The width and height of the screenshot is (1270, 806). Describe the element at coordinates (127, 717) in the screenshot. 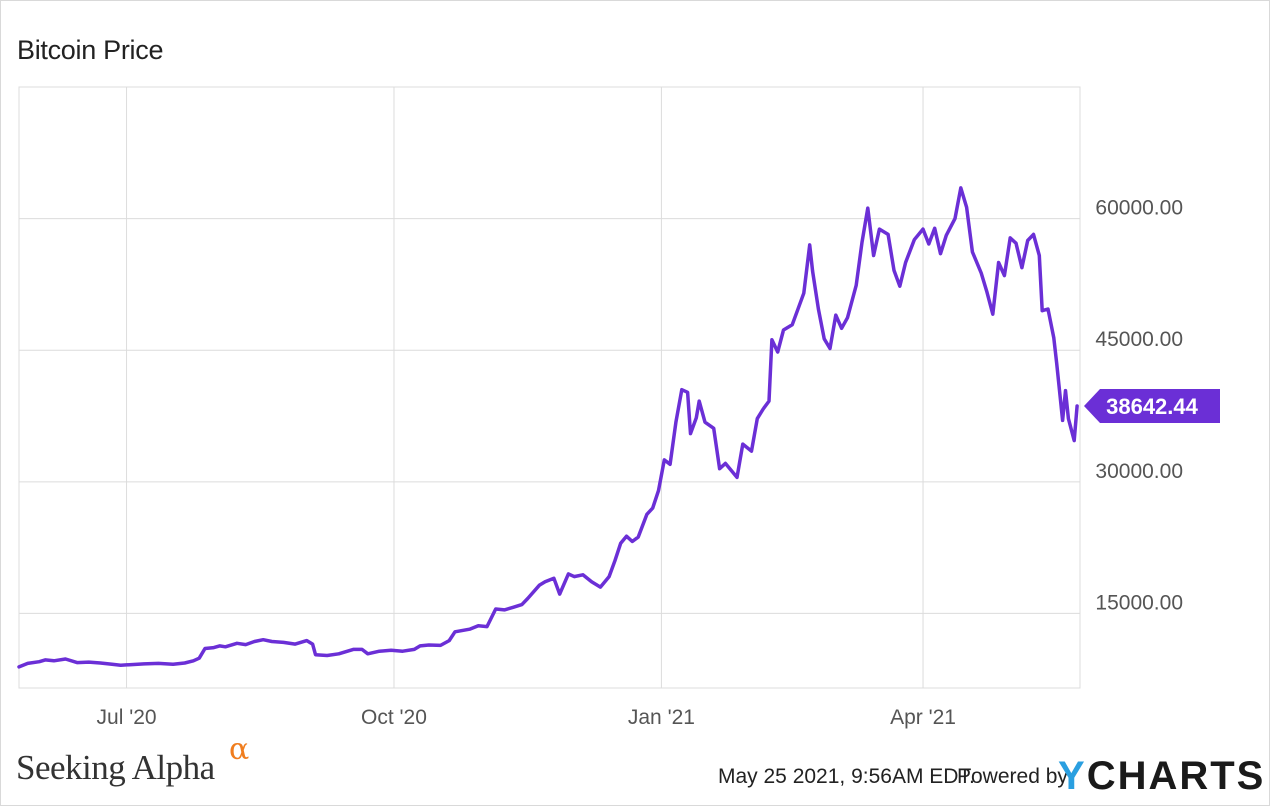

I see `x-tick-label: Jul '20` at that location.